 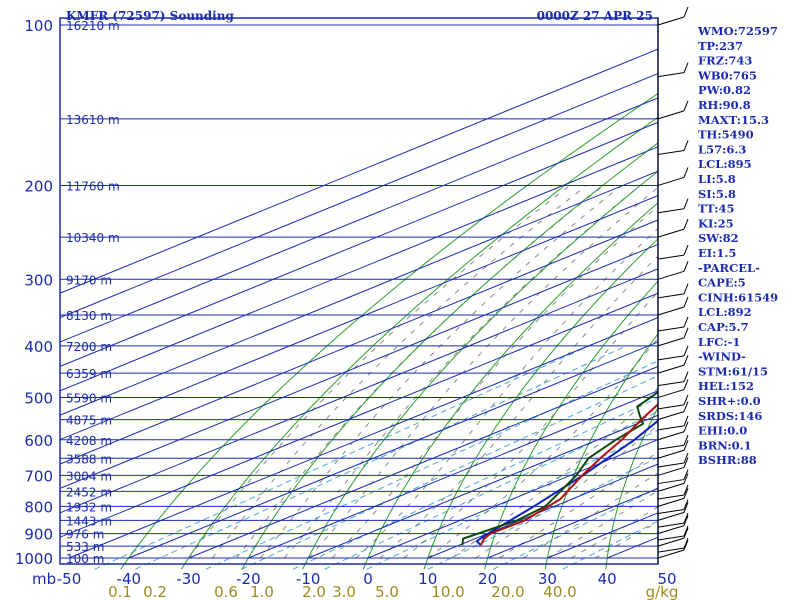 I want to click on temperature-label: 50, so click(x=666, y=579).